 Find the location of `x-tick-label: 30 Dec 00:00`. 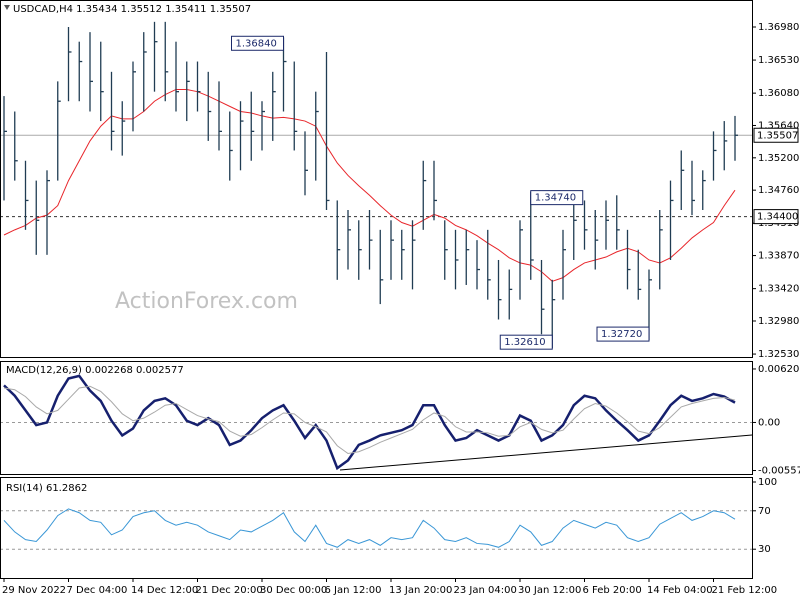

x-tick-label: 30 Dec 00:00 is located at coordinates (293, 590).